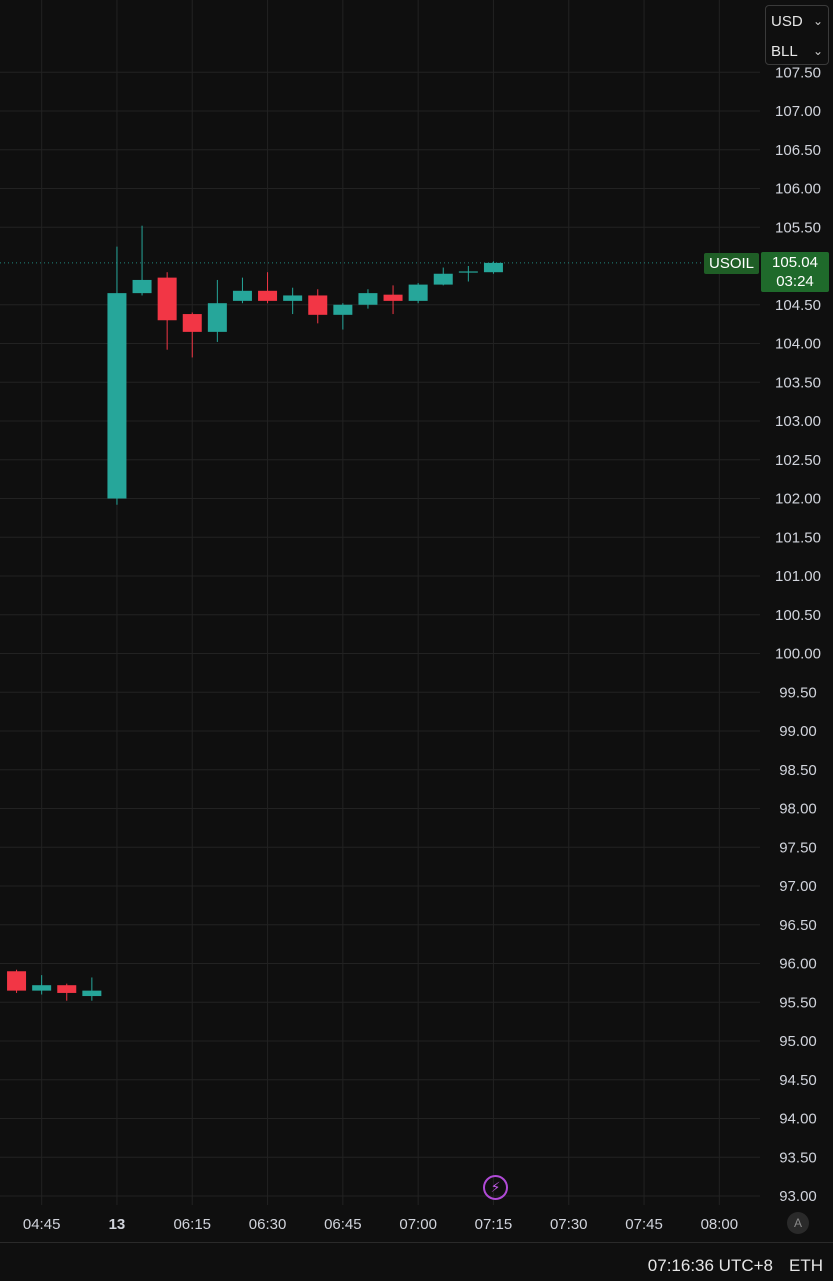 Image resolution: width=833 pixels, height=1281 pixels. What do you see at coordinates (268, 1224) in the screenshot?
I see `time-tick-label: 06:30` at bounding box center [268, 1224].